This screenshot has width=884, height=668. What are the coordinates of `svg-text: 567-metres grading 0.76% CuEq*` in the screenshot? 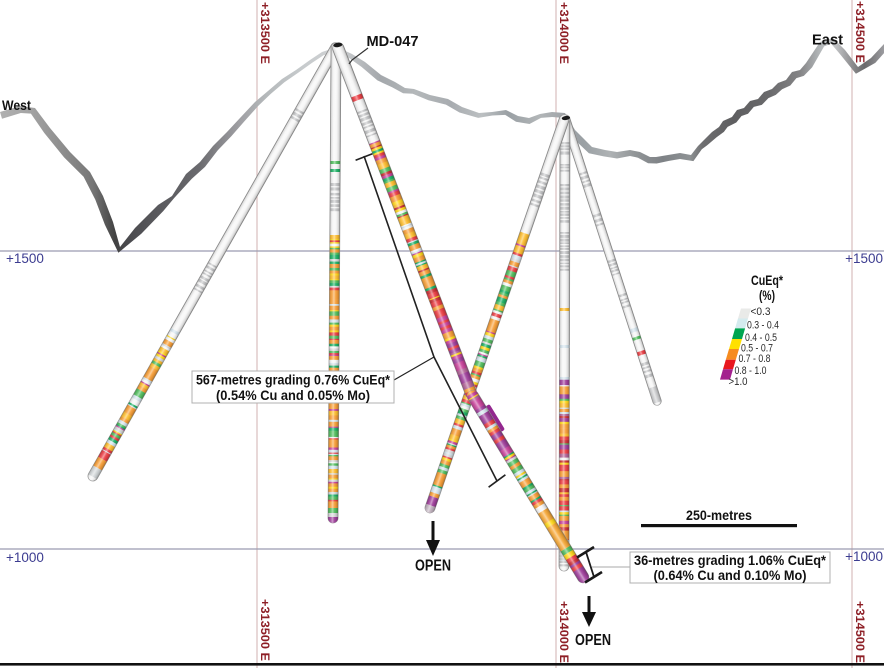 It's located at (293, 380).